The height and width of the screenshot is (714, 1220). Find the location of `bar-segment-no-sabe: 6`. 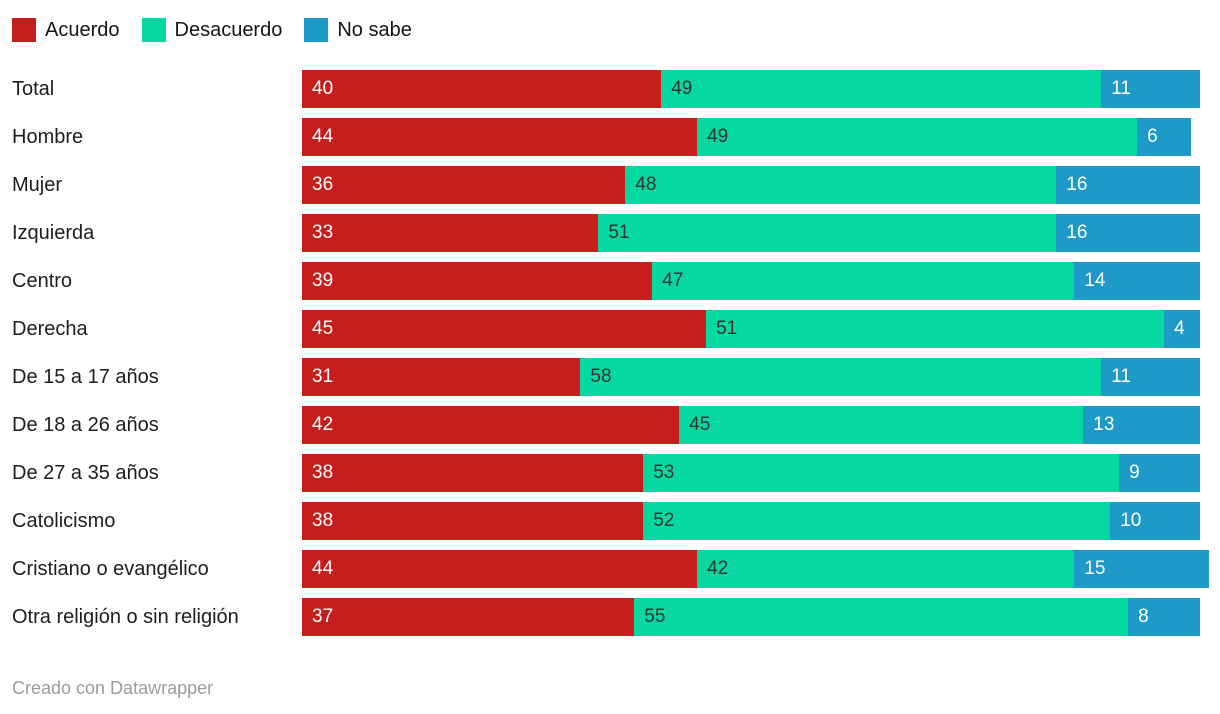

bar-segment-no-sabe: 6 is located at coordinates (1164, 137).